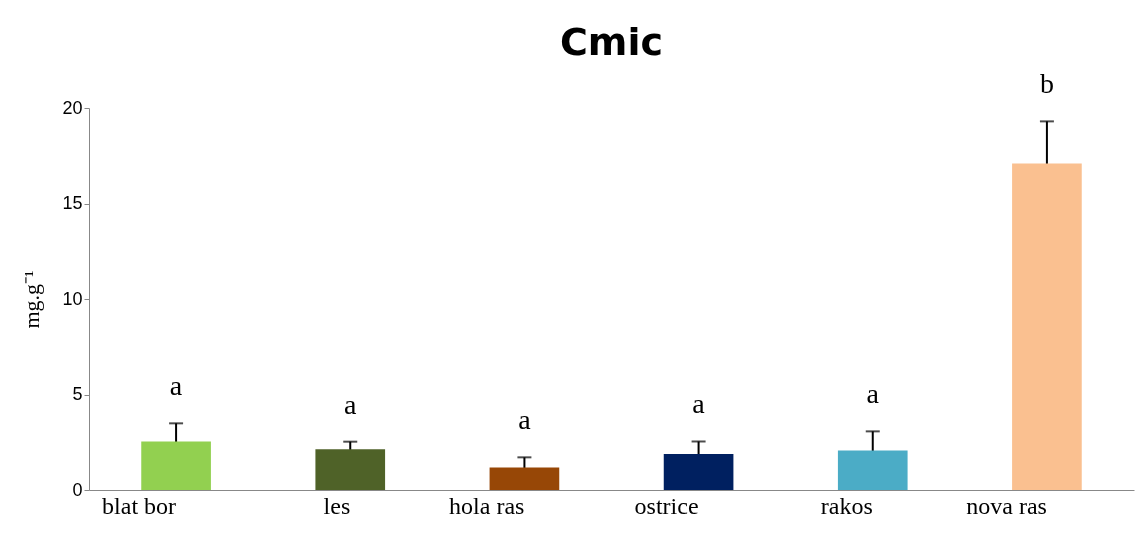 The height and width of the screenshot is (534, 1147). Describe the element at coordinates (487, 505) in the screenshot. I see `x-tick-label: hola ras` at that location.